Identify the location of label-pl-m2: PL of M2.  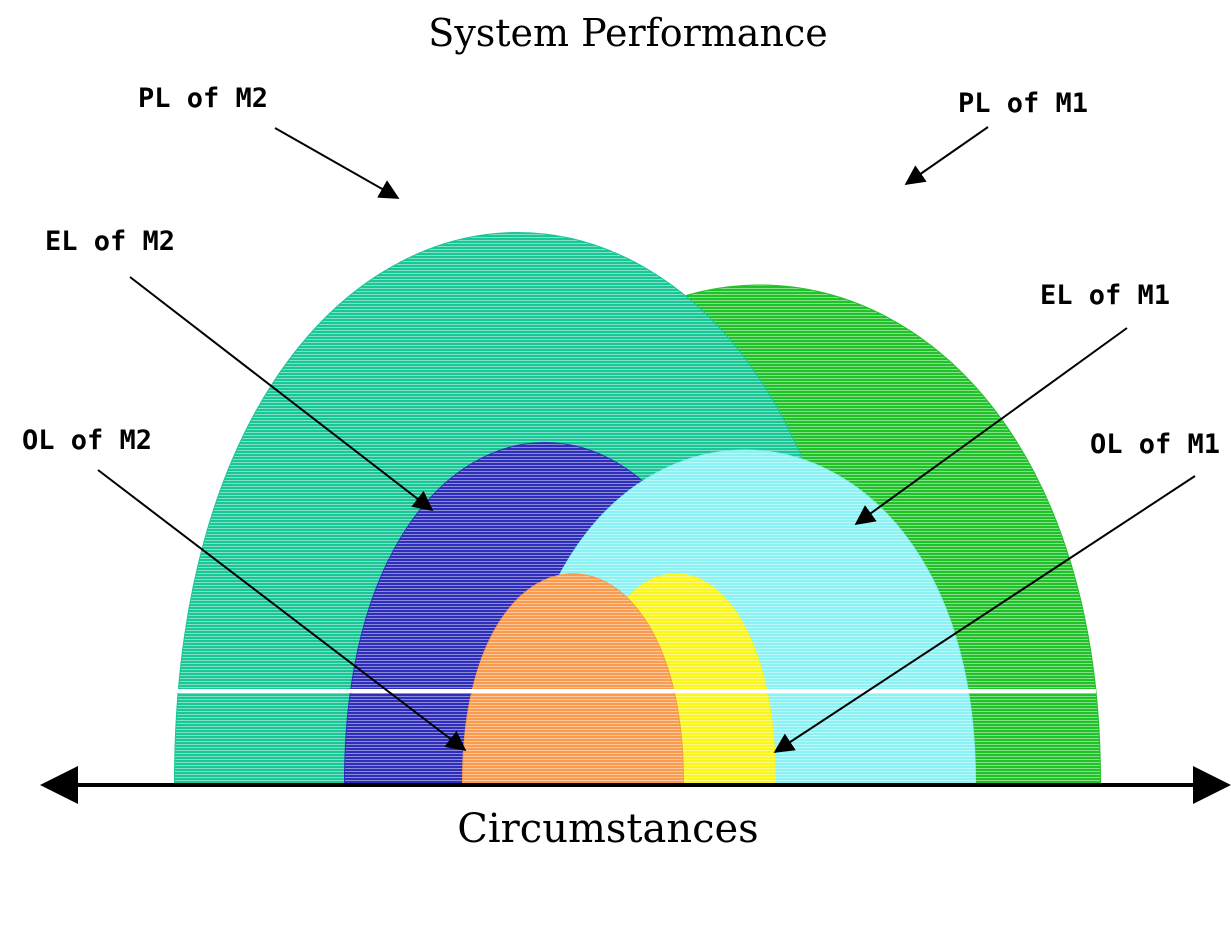
(203, 98).